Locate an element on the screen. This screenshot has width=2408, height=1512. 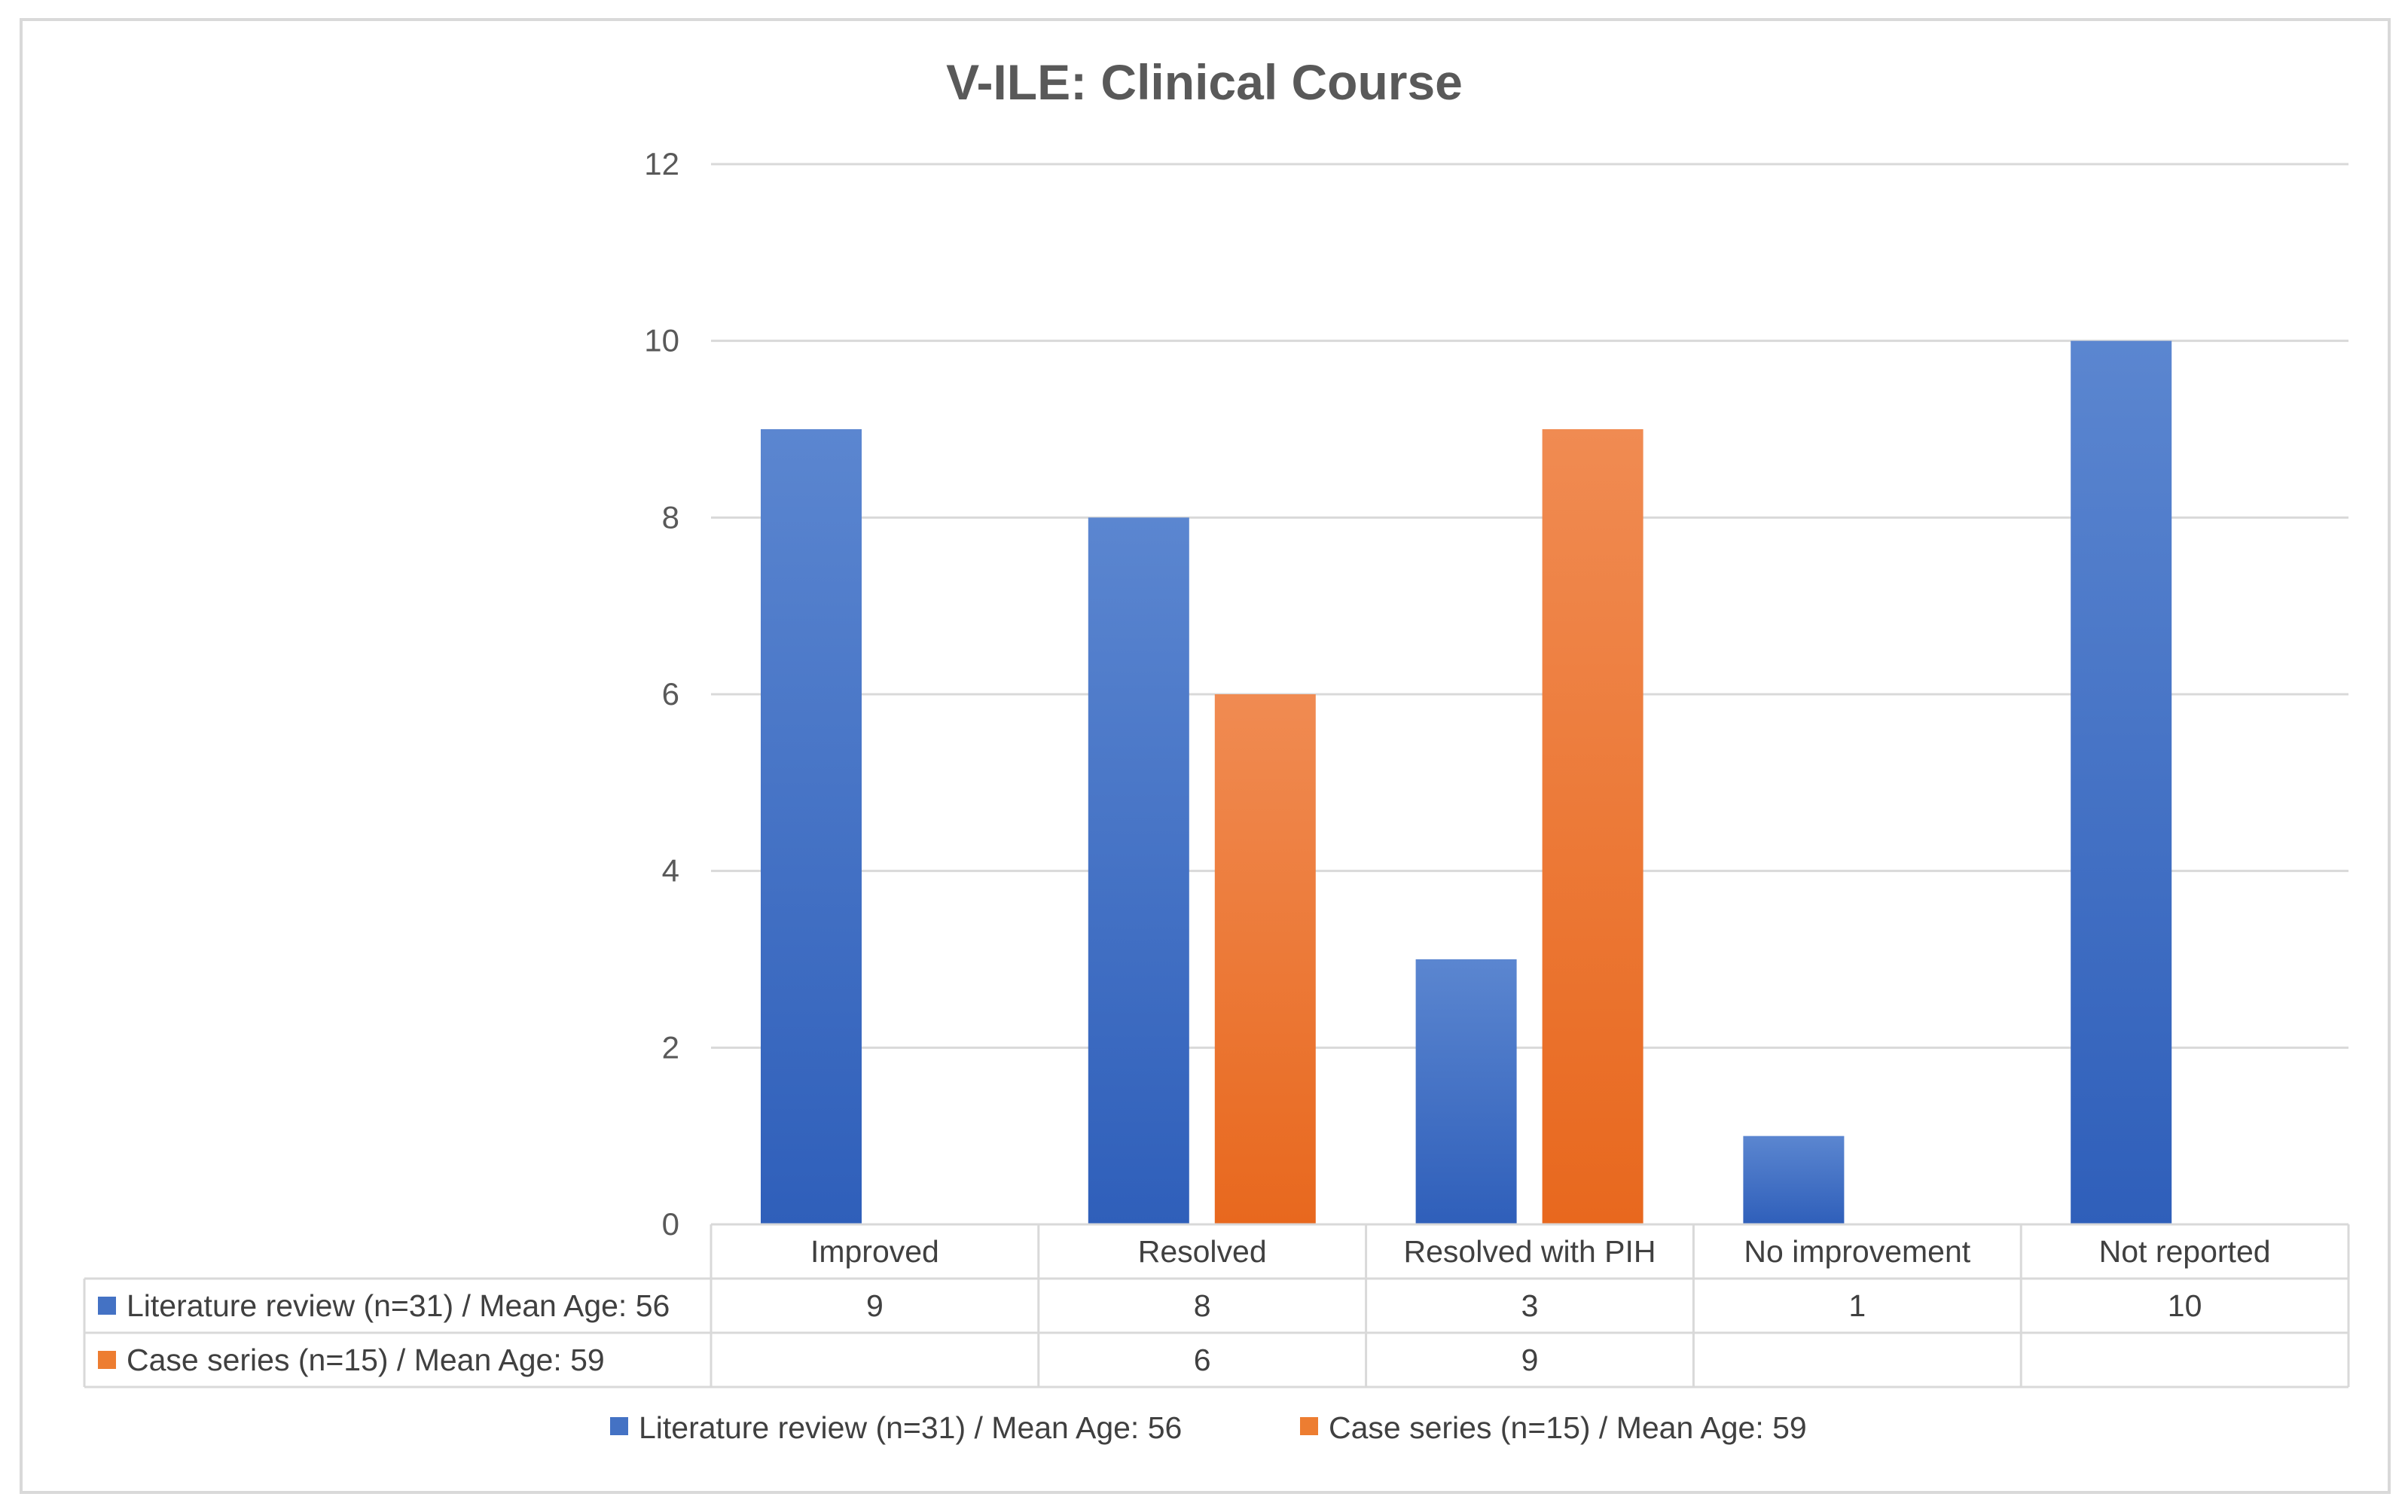
legend-label: Literature review (n=31) / Mean Age: 56 is located at coordinates (910, 1428).